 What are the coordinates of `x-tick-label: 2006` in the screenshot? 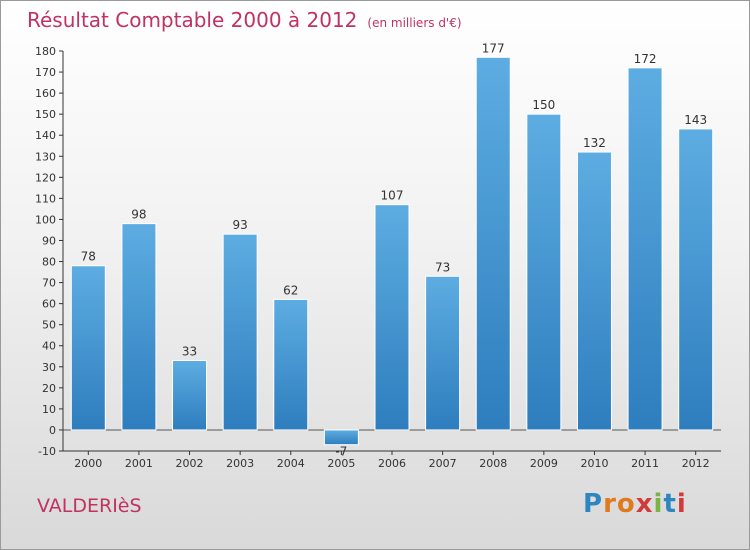 It's located at (392, 463).